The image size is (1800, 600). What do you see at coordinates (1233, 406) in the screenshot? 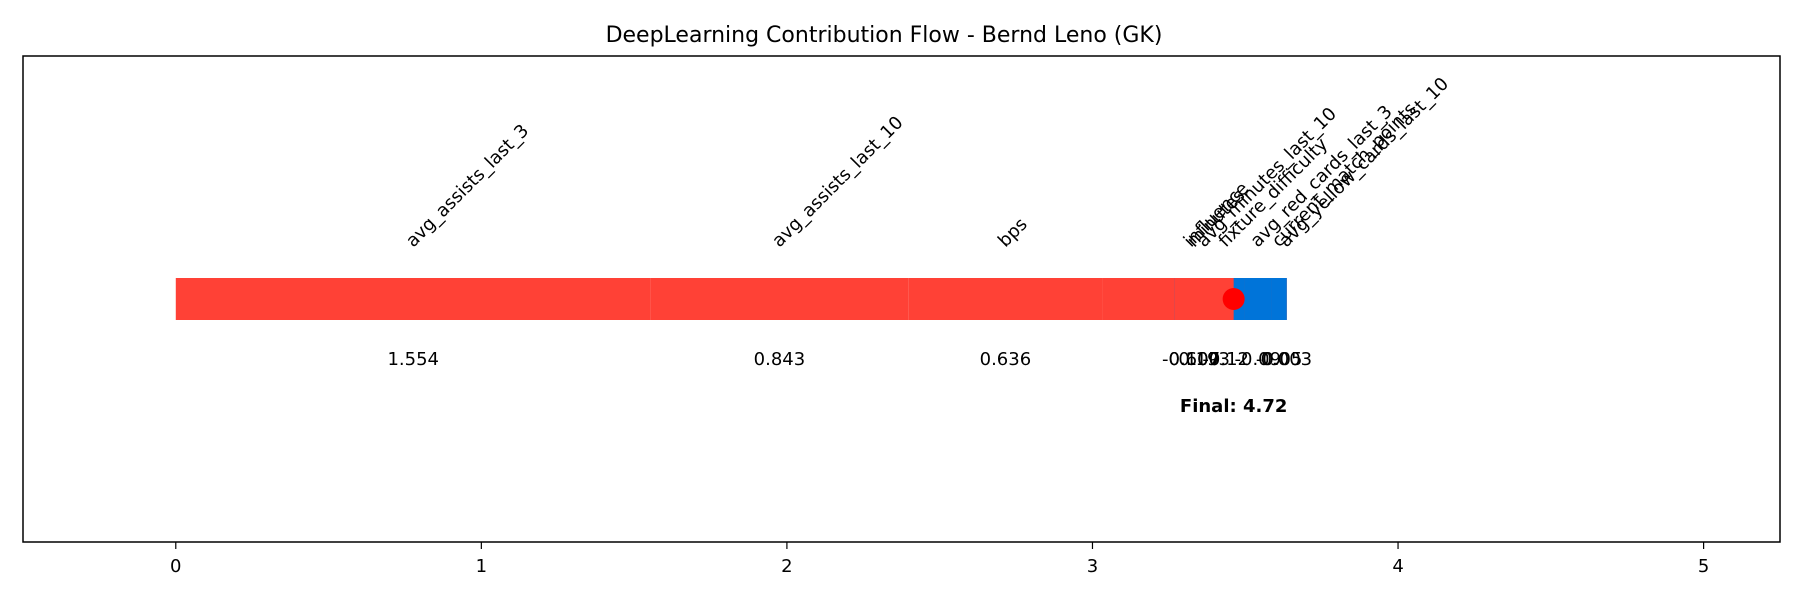
I see `final-label: Final: 4.72` at bounding box center [1233, 406].